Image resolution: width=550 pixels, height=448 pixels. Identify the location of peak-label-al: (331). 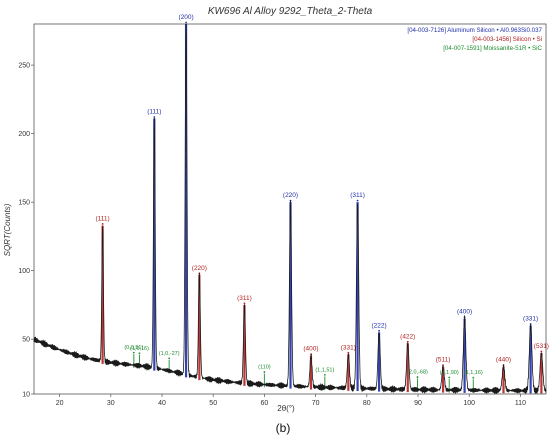
(530, 318).